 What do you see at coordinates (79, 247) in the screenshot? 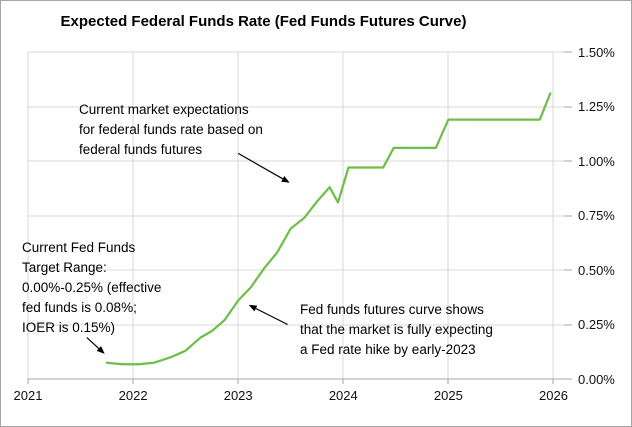
I see `annotation-line: Current Fed Funds` at bounding box center [79, 247].